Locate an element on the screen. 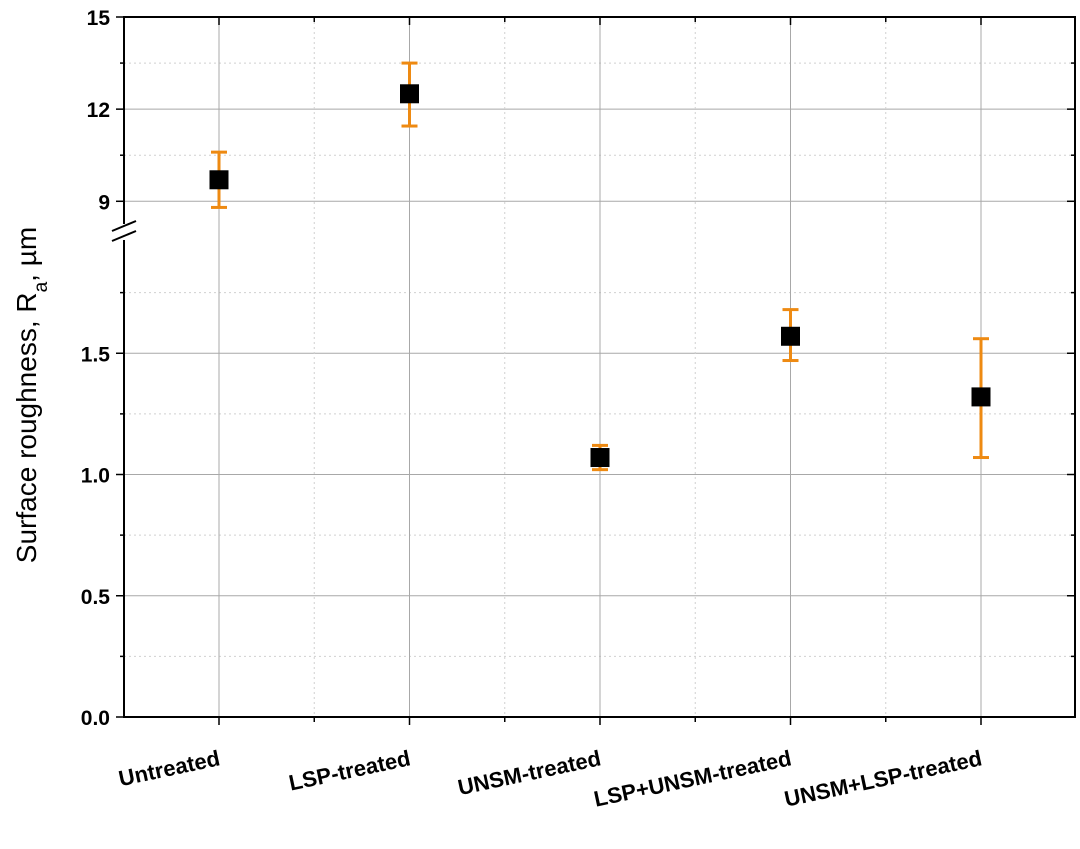 The width and height of the screenshot is (1080, 849). tick-labels: 0.0 0.5 1.0 1.5 9 12 15 is located at coordinates (96, 368).